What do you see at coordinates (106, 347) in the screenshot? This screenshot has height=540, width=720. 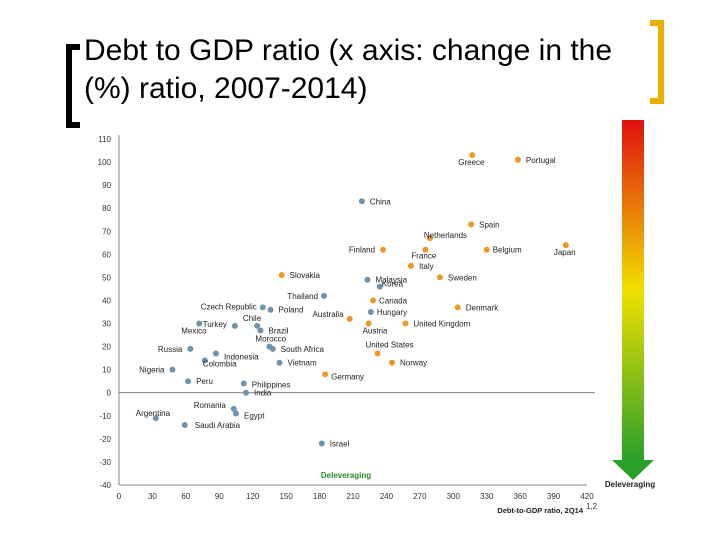 I see `y-tick-label: 20` at bounding box center [106, 347].